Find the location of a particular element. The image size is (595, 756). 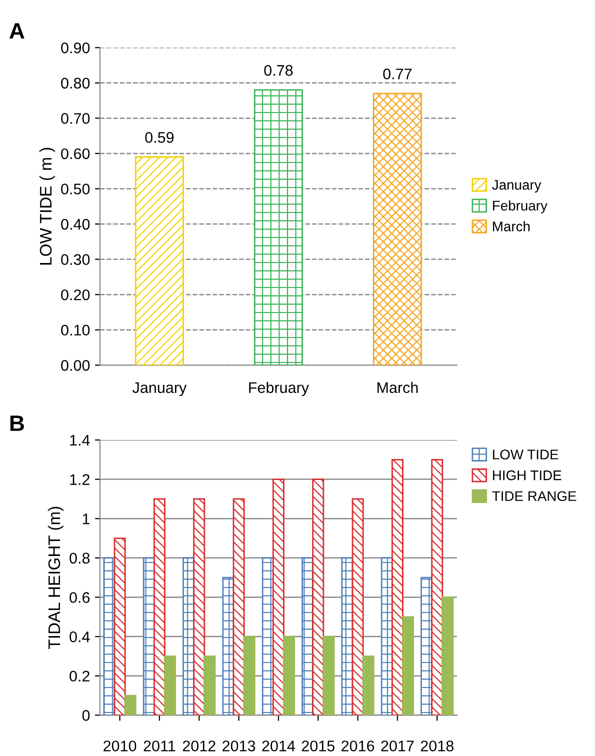

x-tick-label: 2011 is located at coordinates (160, 746).